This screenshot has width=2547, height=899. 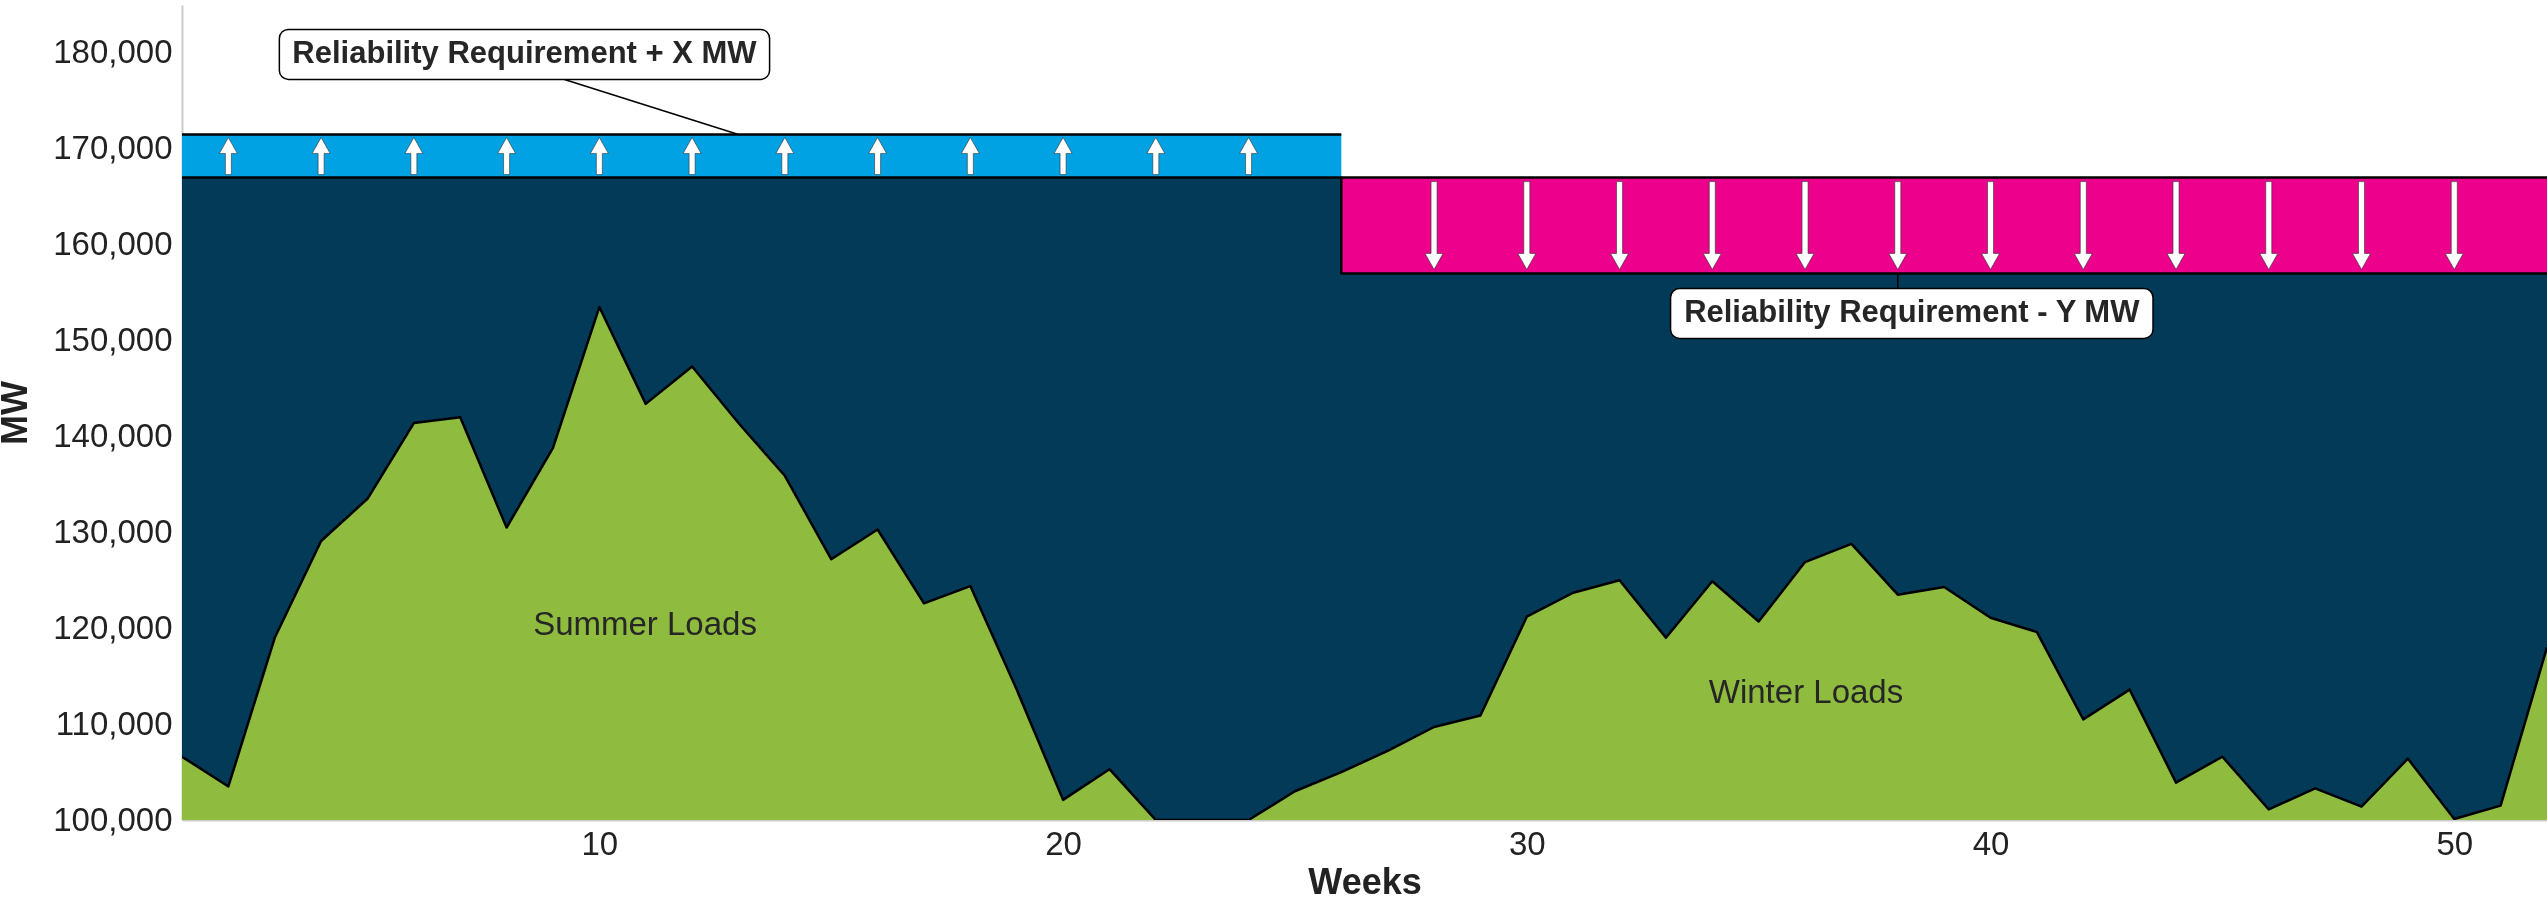 What do you see at coordinates (113, 244) in the screenshot?
I see `y-tick-label: 160,000` at bounding box center [113, 244].